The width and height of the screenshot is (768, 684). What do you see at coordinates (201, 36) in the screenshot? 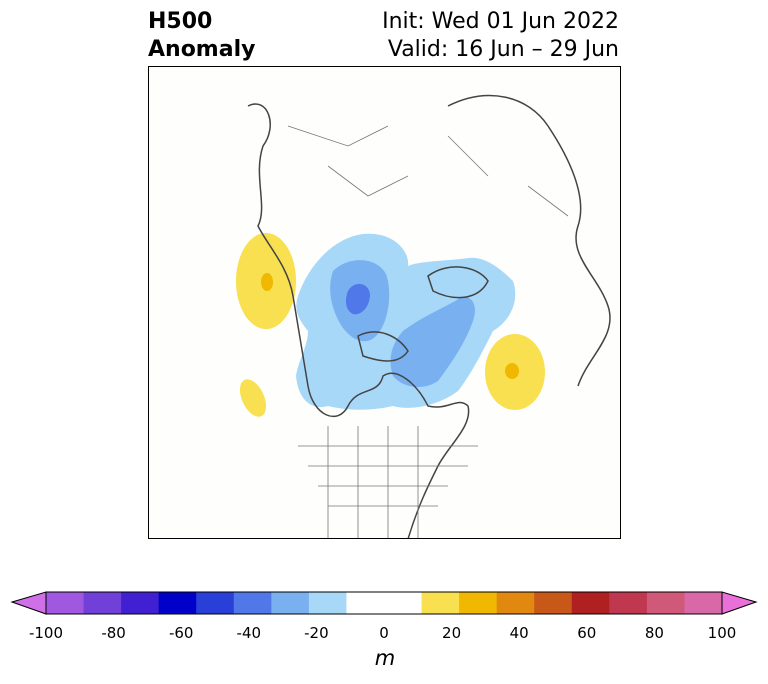
I see `chart-title: H500 Anomaly` at bounding box center [201, 36].